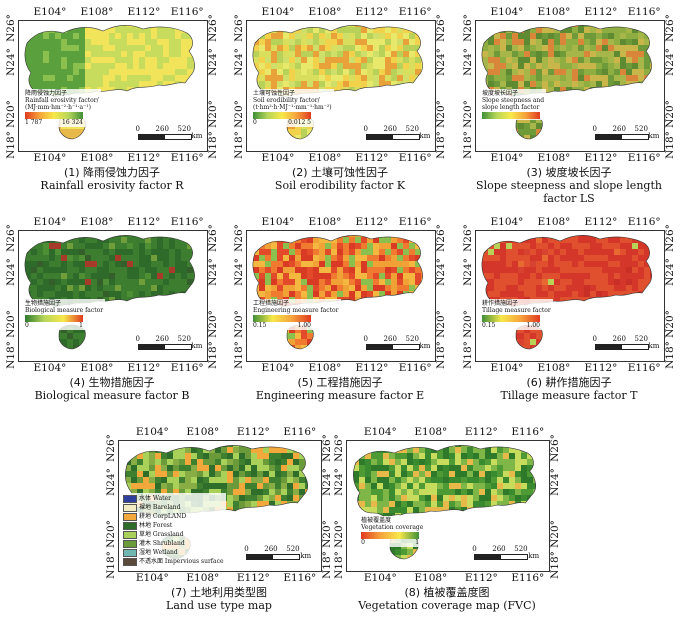  Describe the element at coordinates (516, 303) in the screenshot. I see `legend-title-cn: 耕作措施因子` at that location.